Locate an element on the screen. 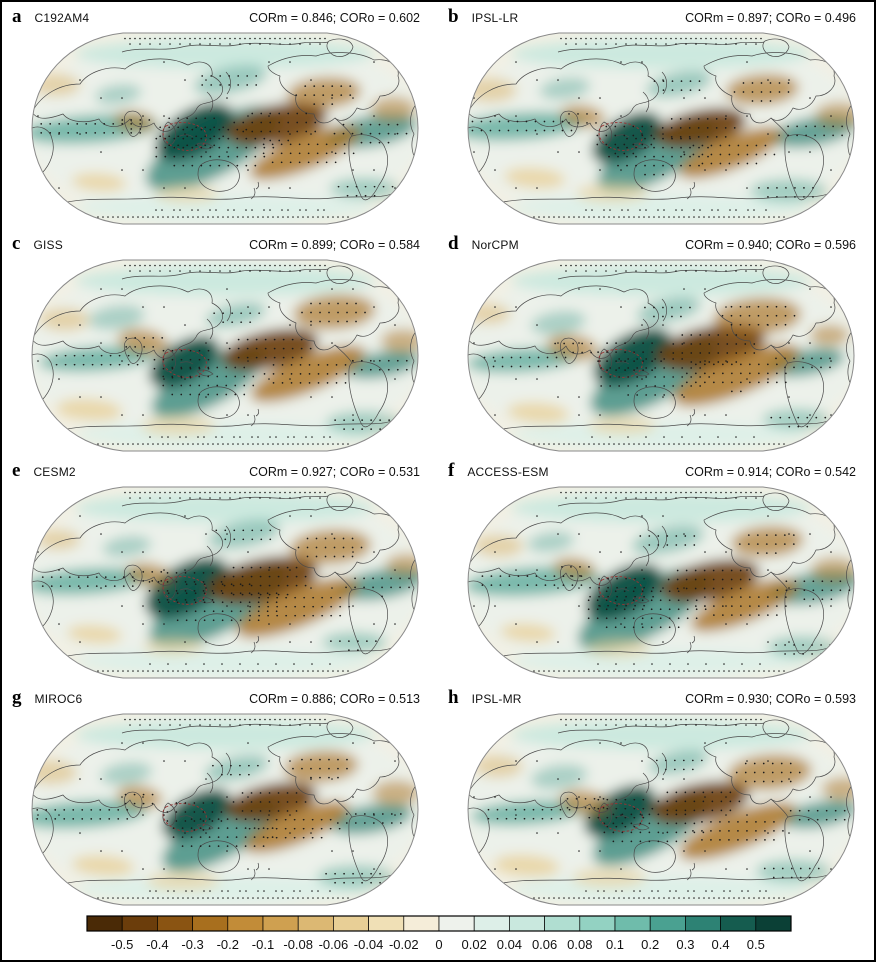 This screenshot has height=962, width=876. colorbar-tick-label: 0.1 is located at coordinates (615, 944).